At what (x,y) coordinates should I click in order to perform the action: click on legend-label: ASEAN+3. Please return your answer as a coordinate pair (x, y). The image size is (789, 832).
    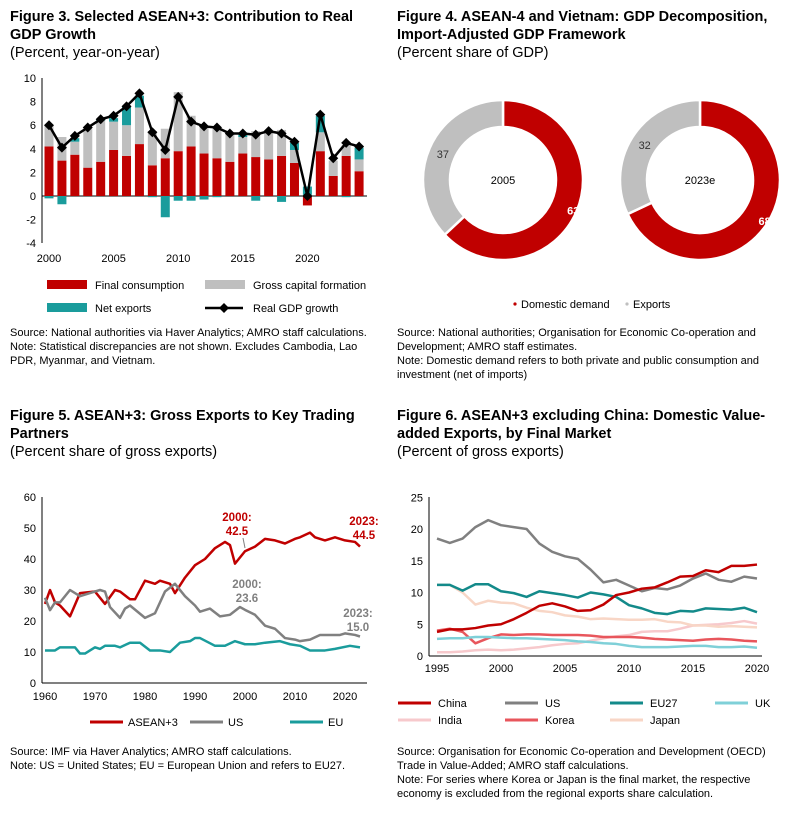
    Looking at the image, I should click on (153, 723).